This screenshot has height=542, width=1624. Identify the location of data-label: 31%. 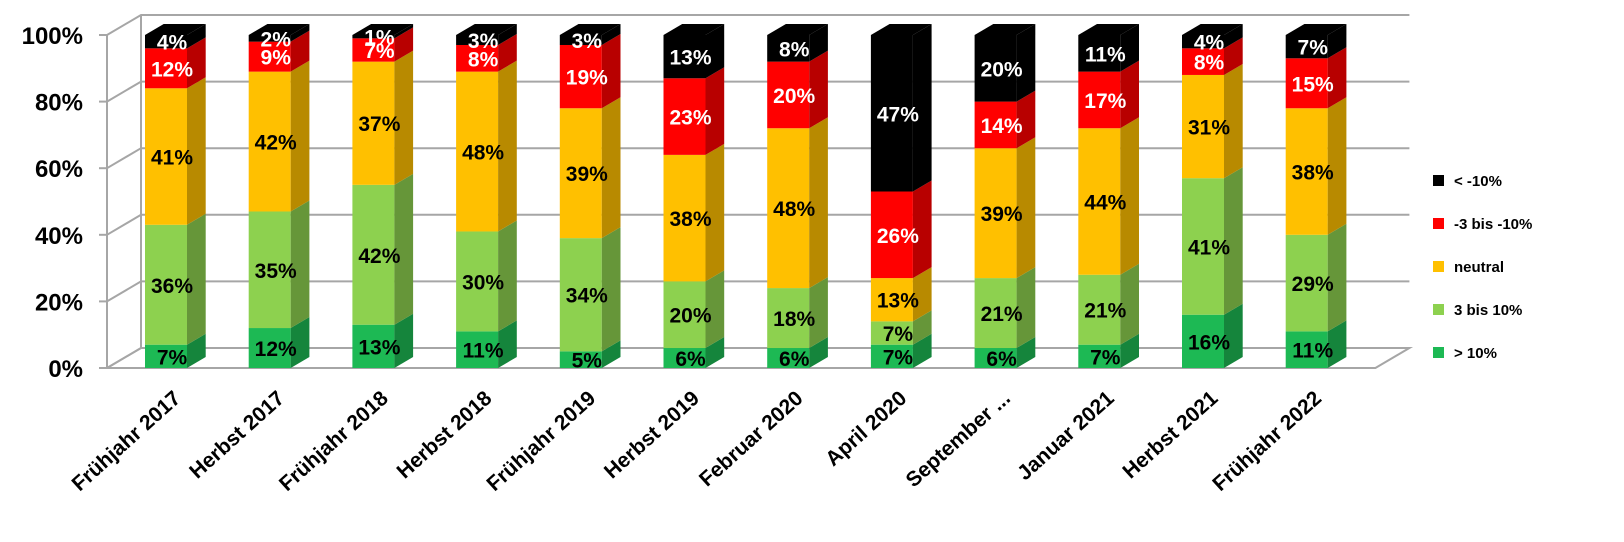
(1209, 128).